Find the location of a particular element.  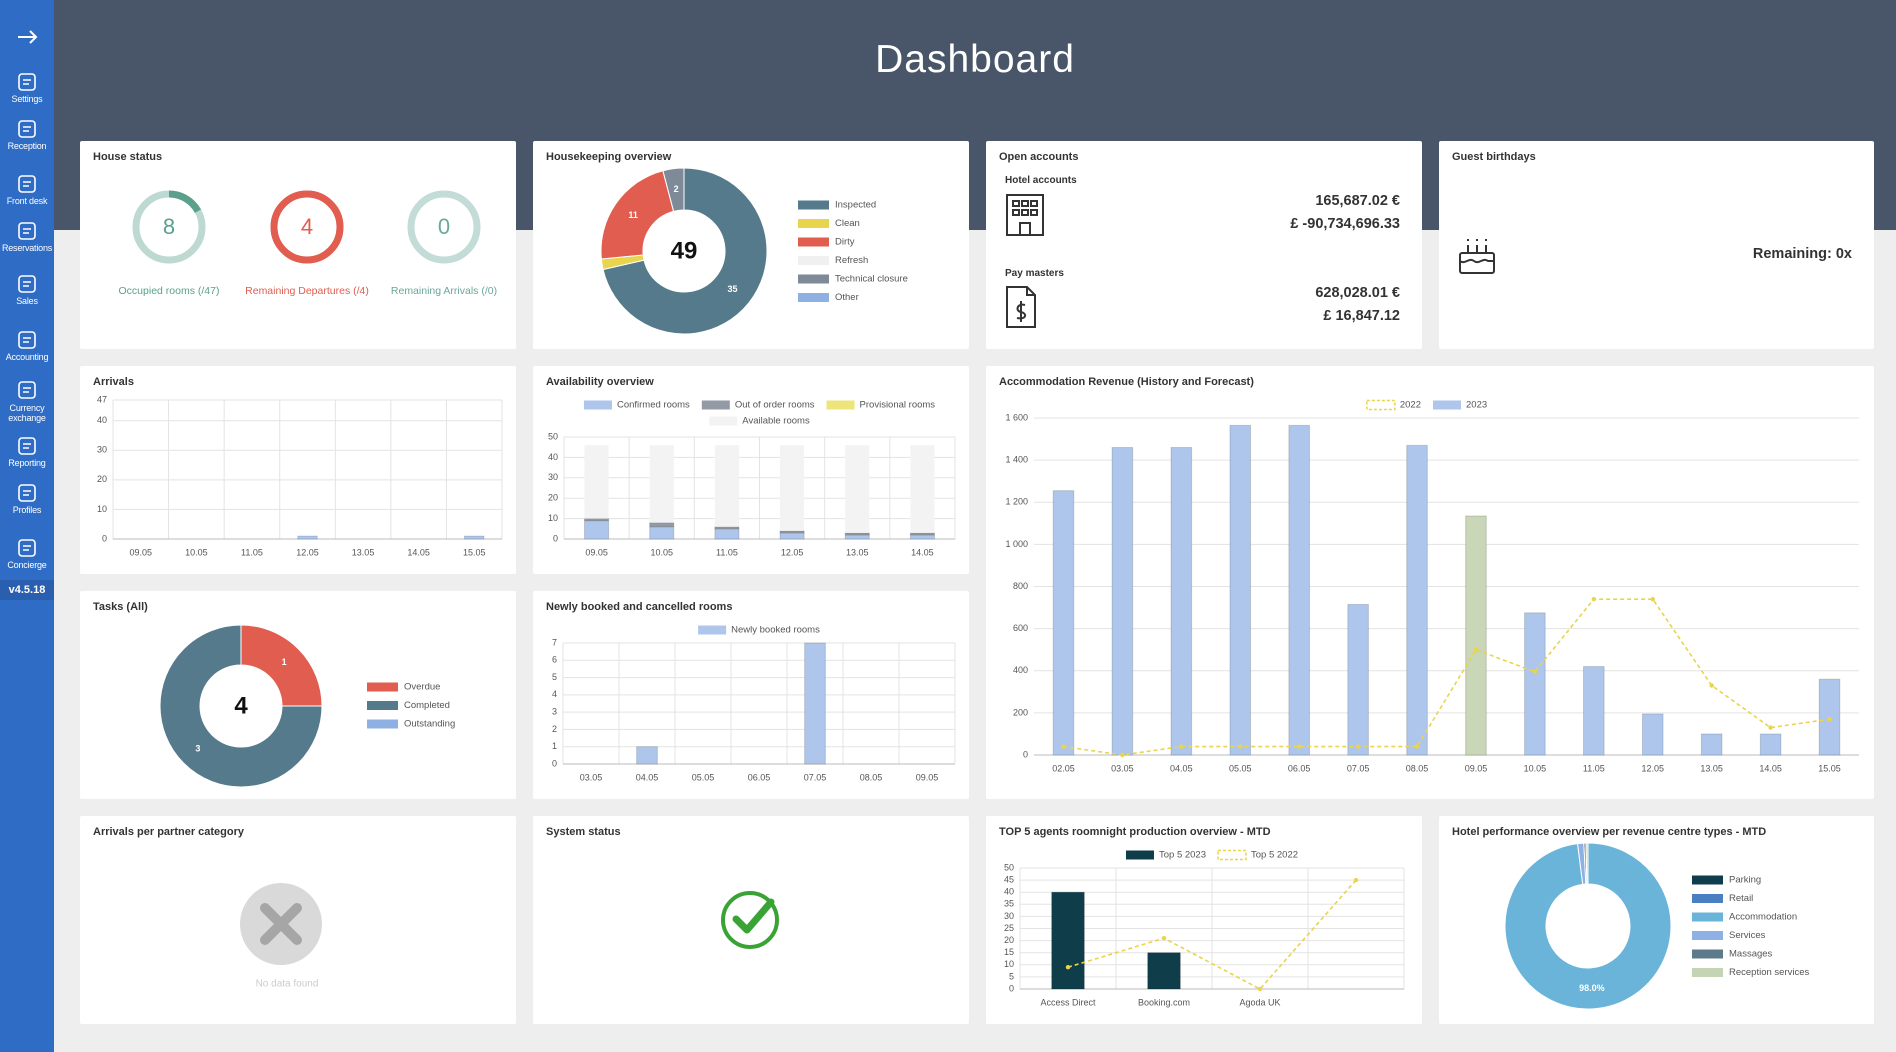

card-title: System status is located at coordinates (583, 832).